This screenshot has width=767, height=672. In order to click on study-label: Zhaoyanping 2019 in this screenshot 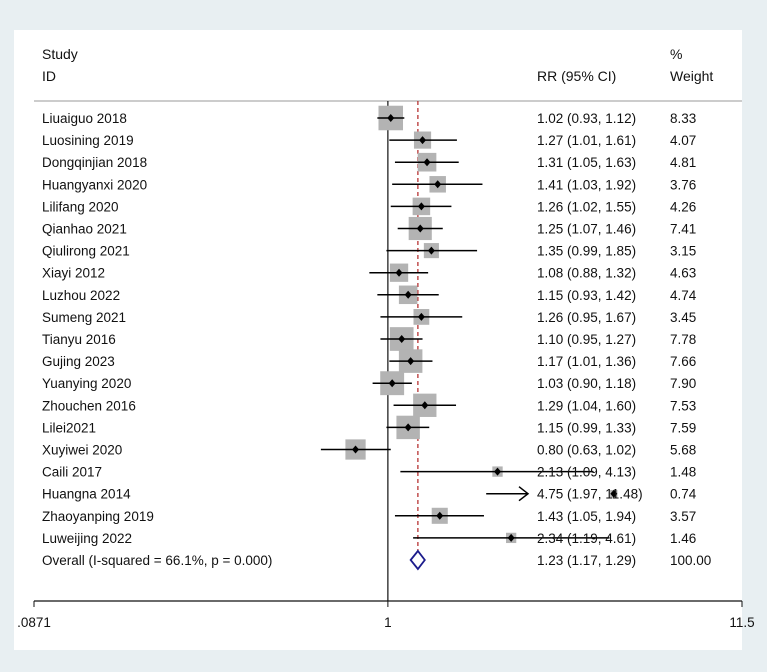, I will do `click(98, 516)`.